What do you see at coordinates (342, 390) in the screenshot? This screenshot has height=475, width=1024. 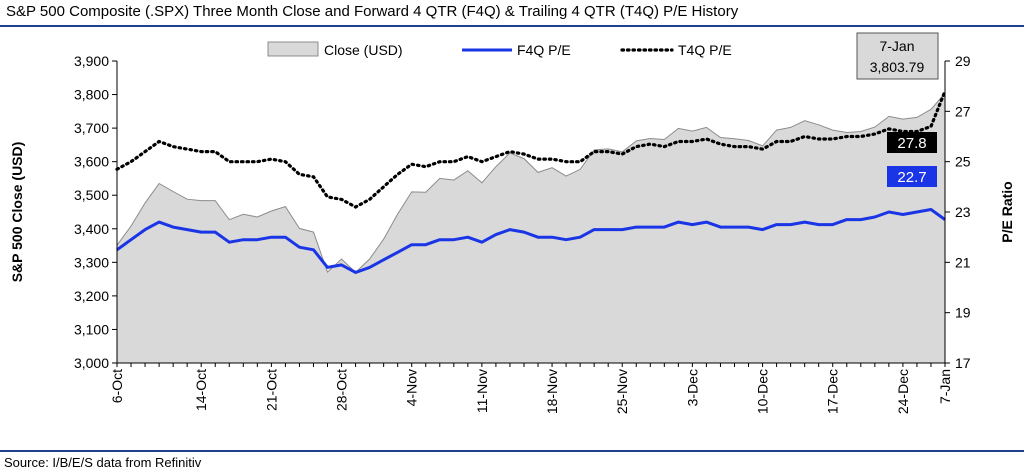 I see `x-tick-label: 28-Oct` at bounding box center [342, 390].